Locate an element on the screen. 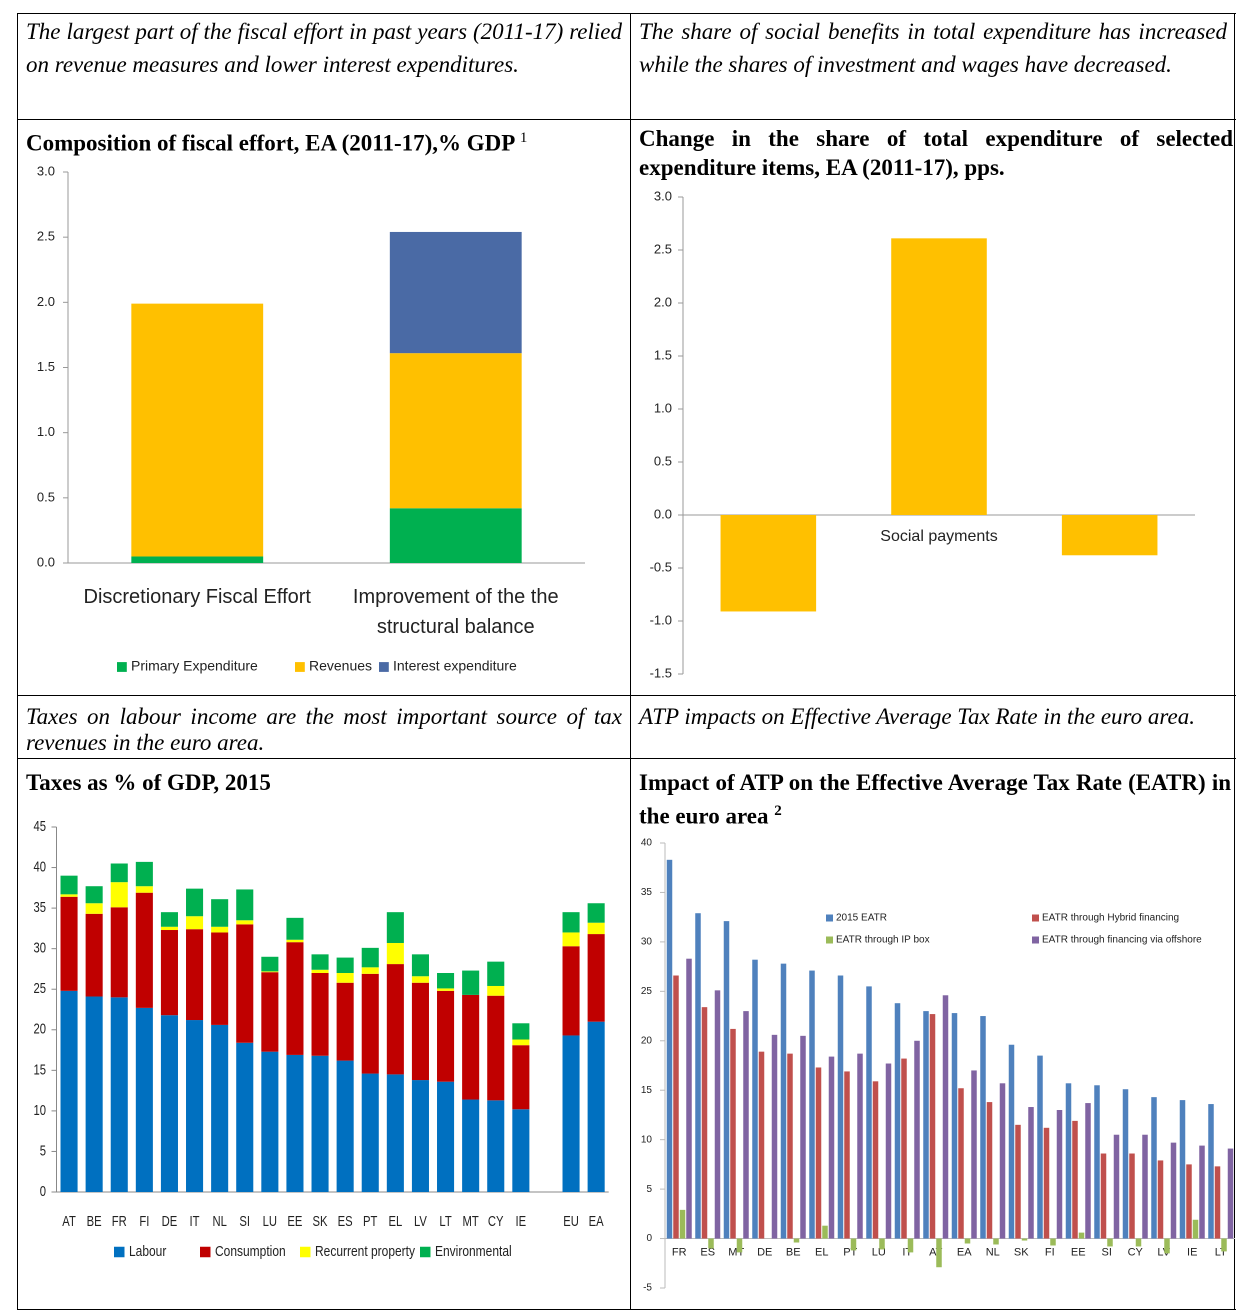 Image resolution: width=1236 pixels, height=1311 pixels. legend-label: EATR through financing via offshore is located at coordinates (1122, 940).